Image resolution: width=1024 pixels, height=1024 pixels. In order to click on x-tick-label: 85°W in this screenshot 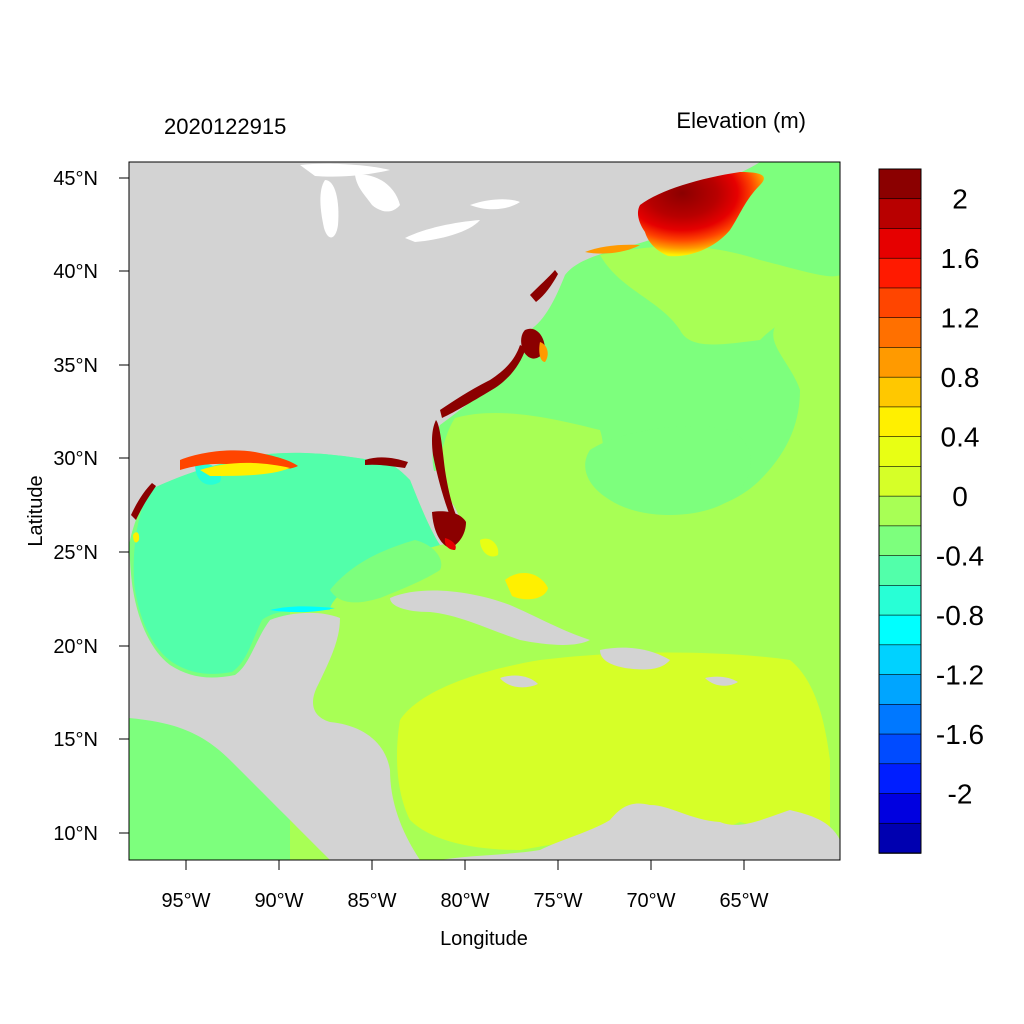, I will do `click(371, 901)`.